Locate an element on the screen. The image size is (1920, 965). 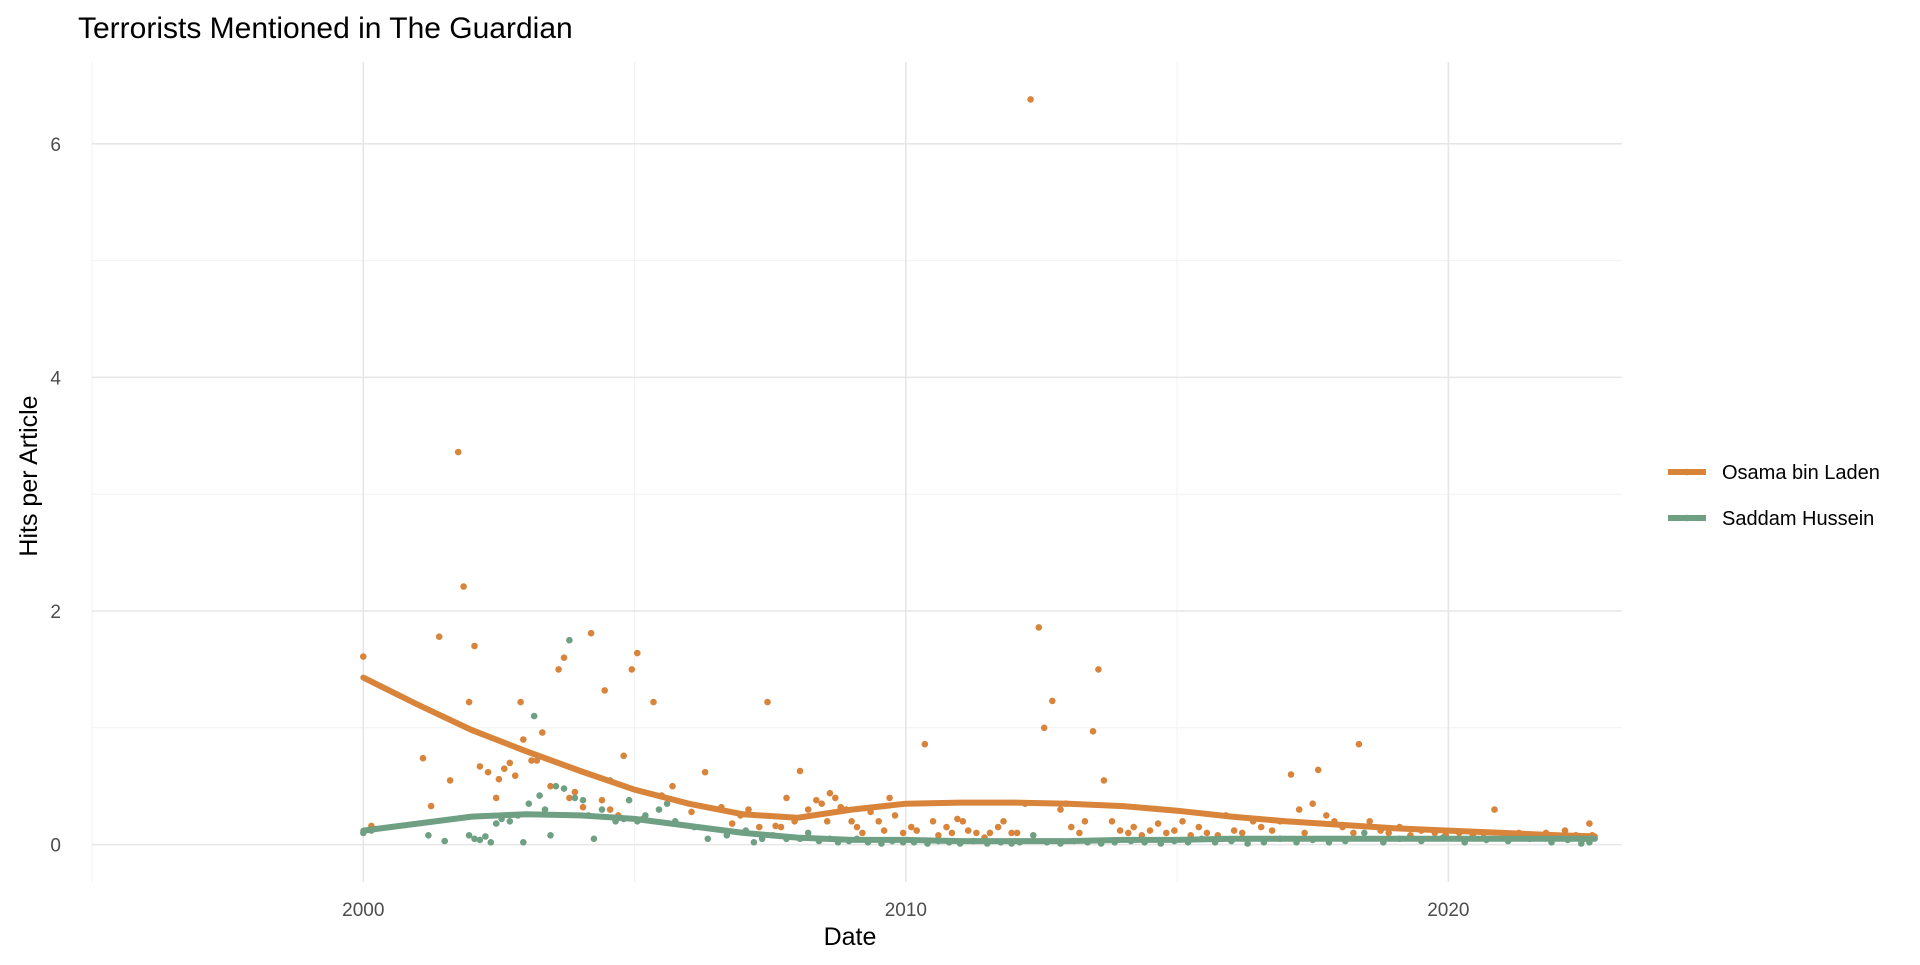
osama-bin-laden-legend-label: Osama bin Laden is located at coordinates (1801, 473).